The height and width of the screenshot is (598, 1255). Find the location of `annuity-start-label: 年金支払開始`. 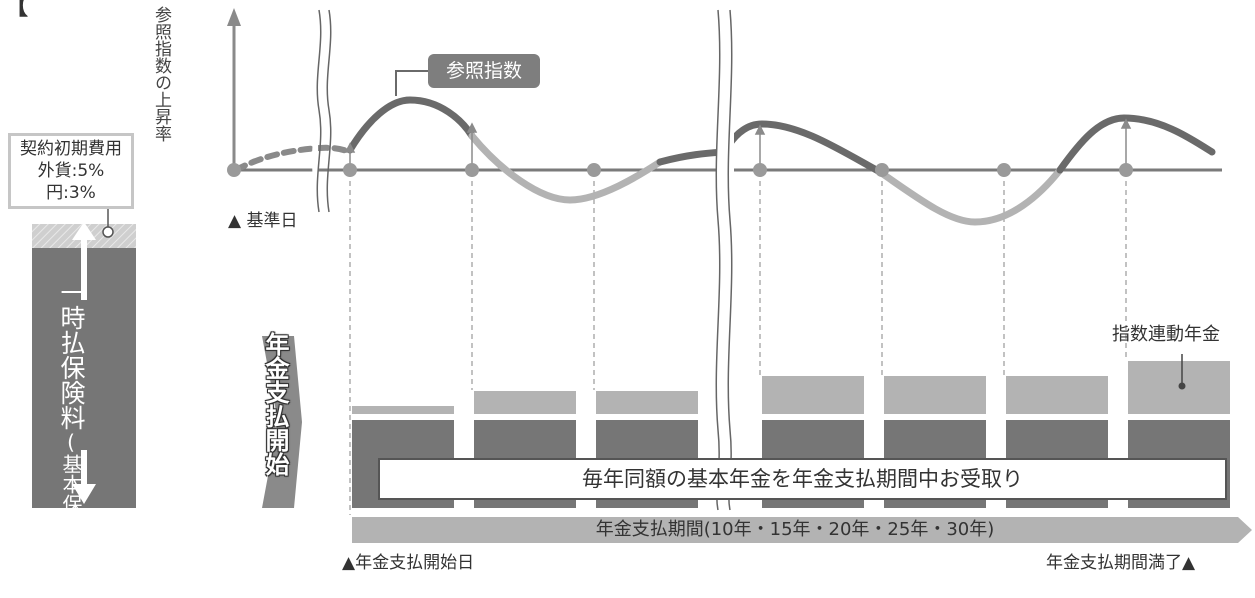

annuity-start-label: 年金支払開始 is located at coordinates (275, 404).